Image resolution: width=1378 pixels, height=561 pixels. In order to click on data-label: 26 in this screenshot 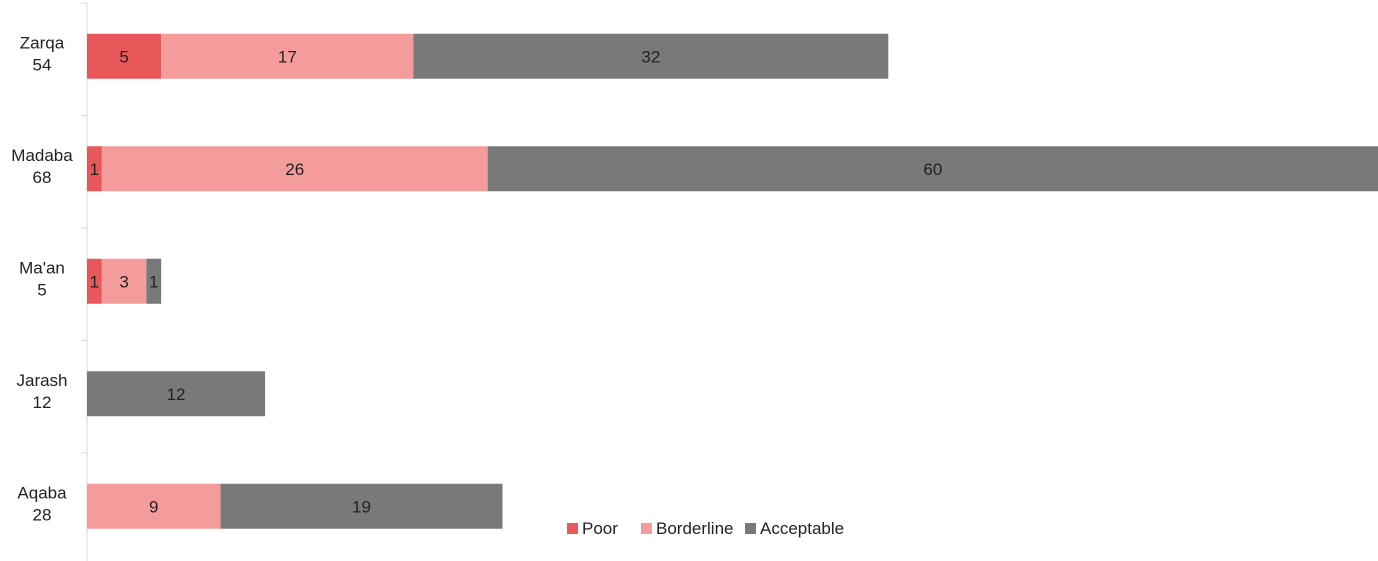, I will do `click(294, 169)`.